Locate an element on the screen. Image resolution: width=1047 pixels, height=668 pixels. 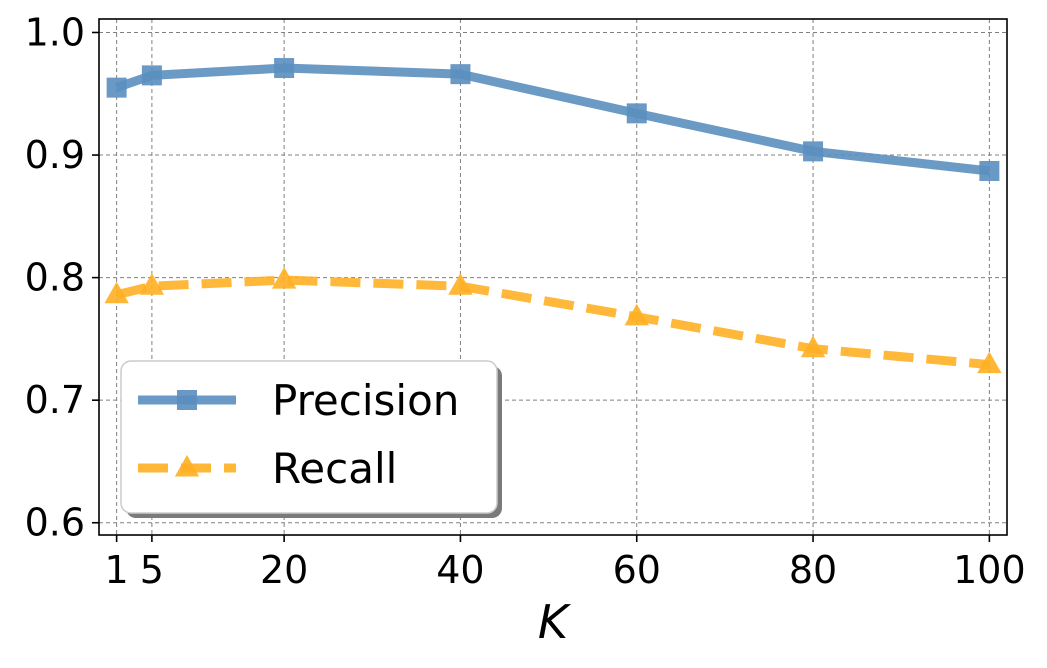
legend-recall-label: Recall is located at coordinates (334, 468).